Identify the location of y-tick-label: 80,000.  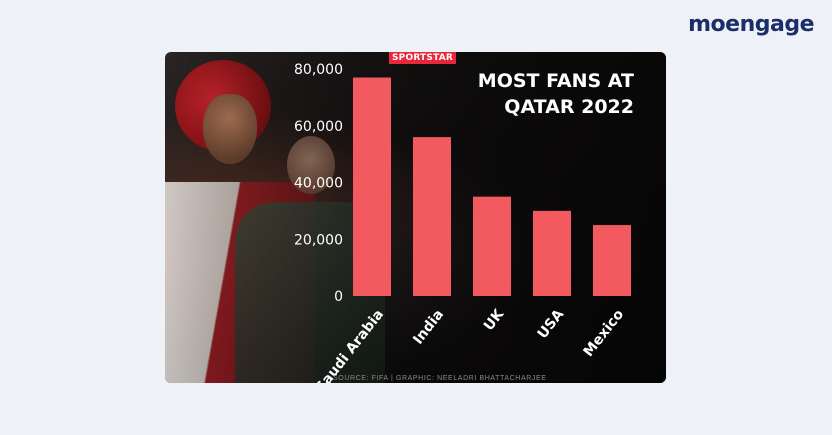
(318, 70).